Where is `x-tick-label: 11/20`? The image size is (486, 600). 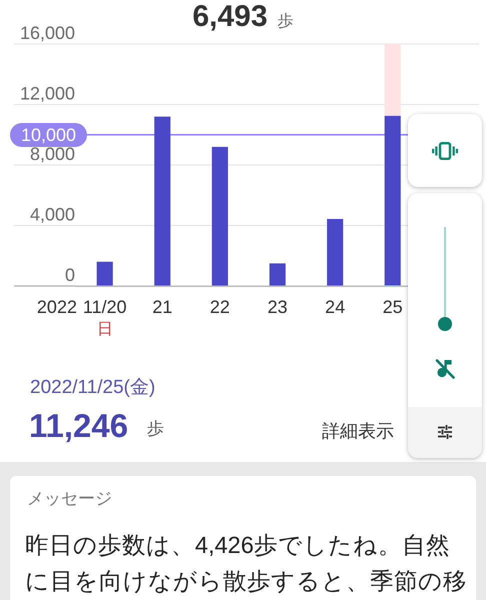 x-tick-label: 11/20 is located at coordinates (104, 306).